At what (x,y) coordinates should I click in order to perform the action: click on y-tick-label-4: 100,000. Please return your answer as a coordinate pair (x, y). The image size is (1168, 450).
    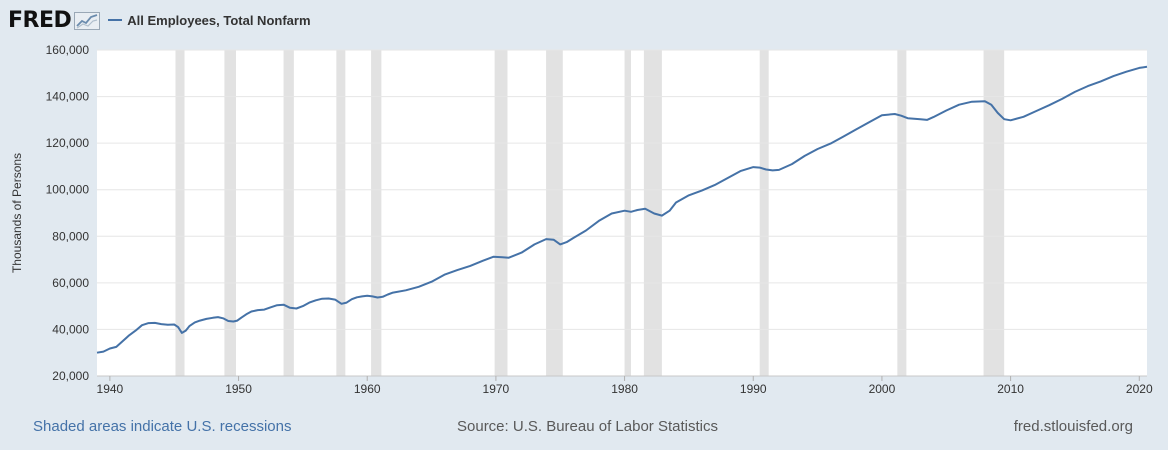
    Looking at the image, I should click on (68, 190).